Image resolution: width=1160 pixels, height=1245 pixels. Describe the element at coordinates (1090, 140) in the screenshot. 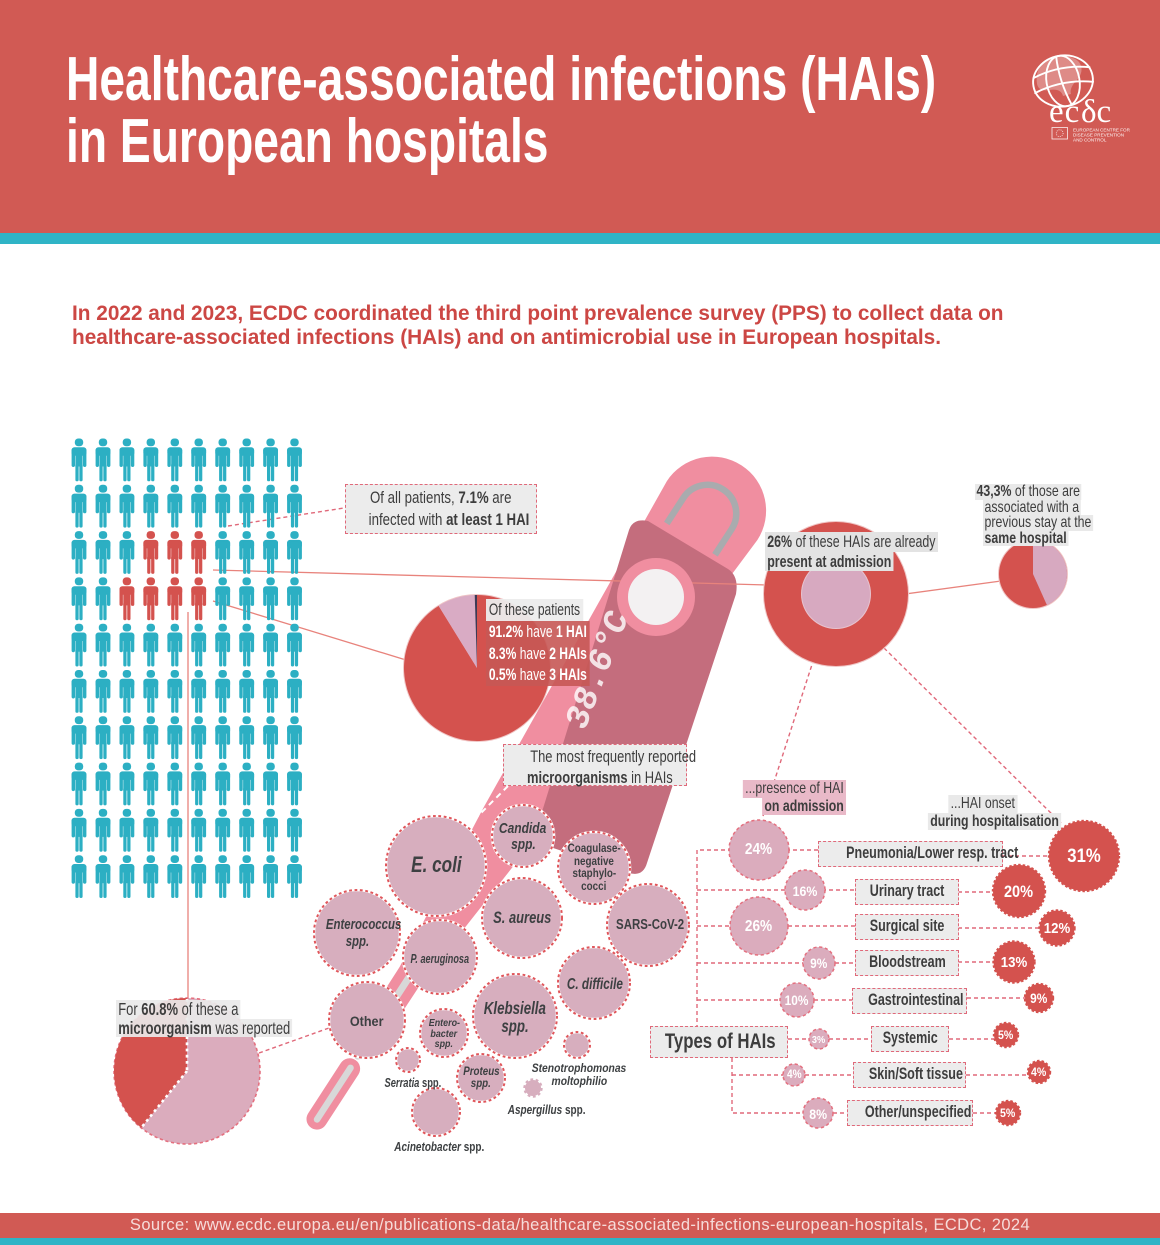

I see `svg-text: AND CONTROL` at that location.